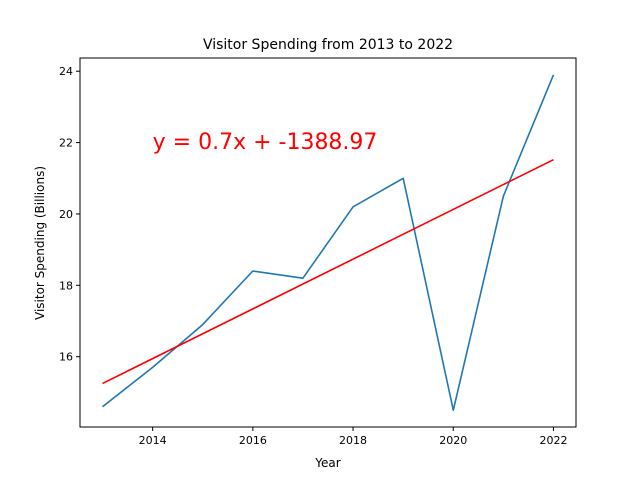 The height and width of the screenshot is (480, 640). I want to click on y-tick-label: 22, so click(66, 143).